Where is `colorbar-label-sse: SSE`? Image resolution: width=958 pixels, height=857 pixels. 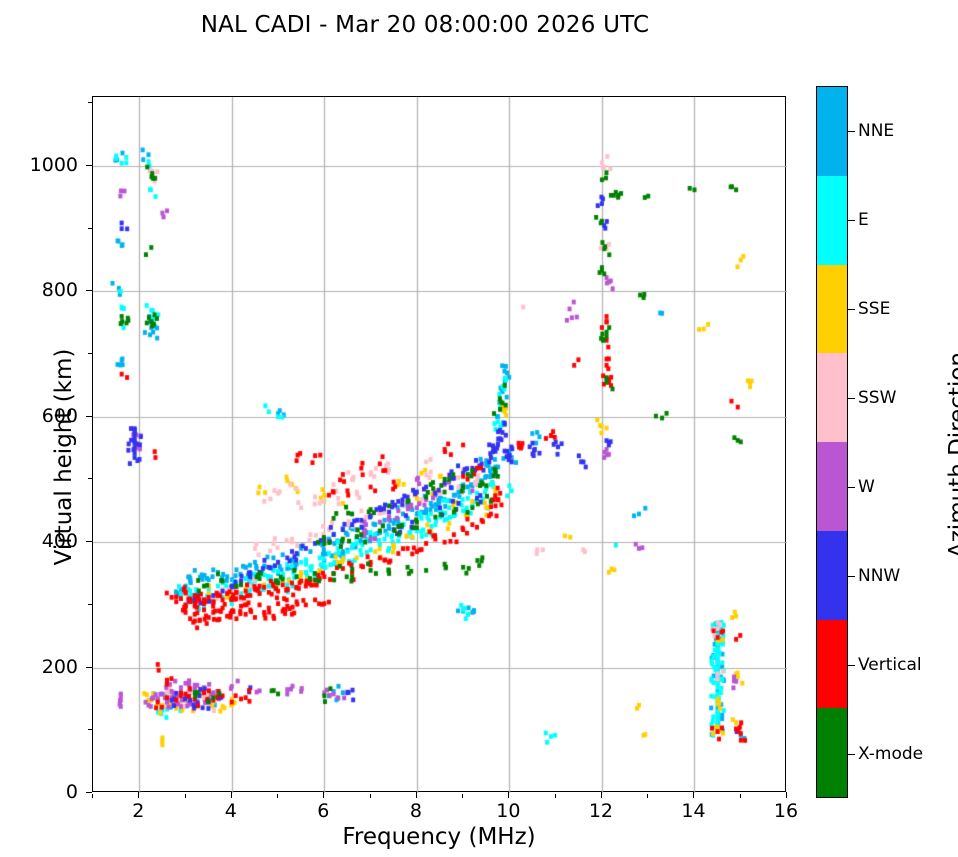 colorbar-label-sse: SSE is located at coordinates (874, 308).